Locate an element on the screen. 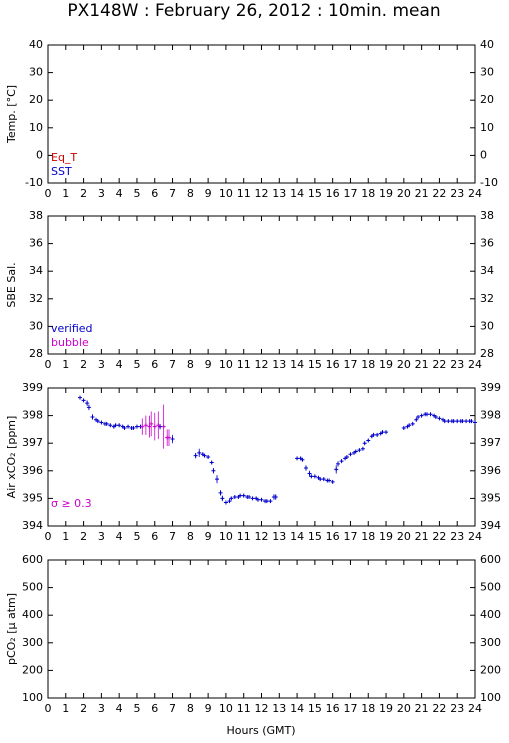  x-tick-label: 2 is located at coordinates (83, 536).